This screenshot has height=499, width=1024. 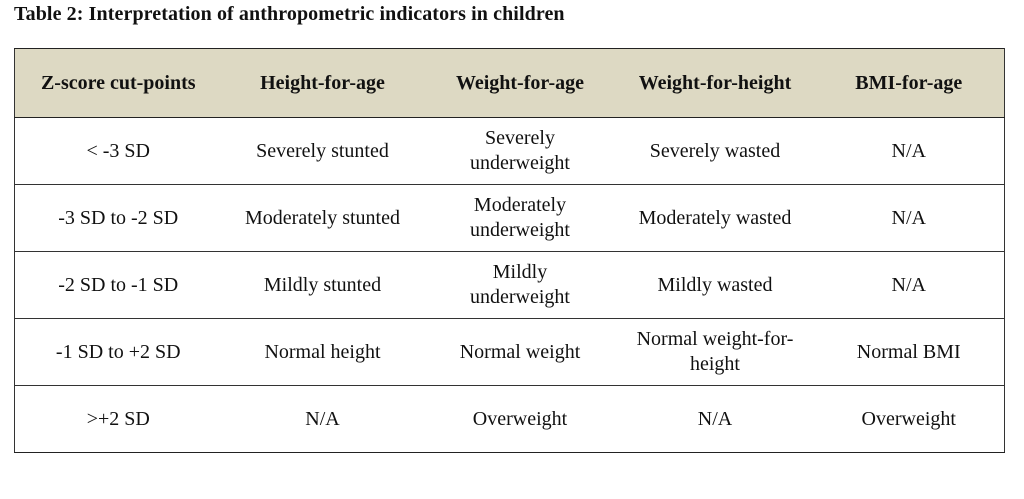 What do you see at coordinates (118, 352) in the screenshot?
I see `table-cell: -1 SD to +2 SD` at bounding box center [118, 352].